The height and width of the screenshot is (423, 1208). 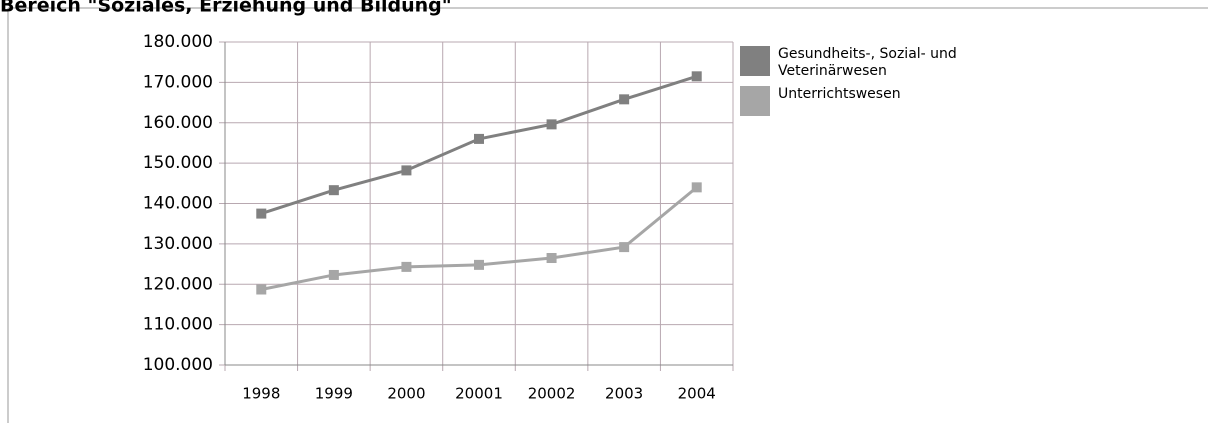 I want to click on x-tick-label: 2000, so click(x=406, y=394).